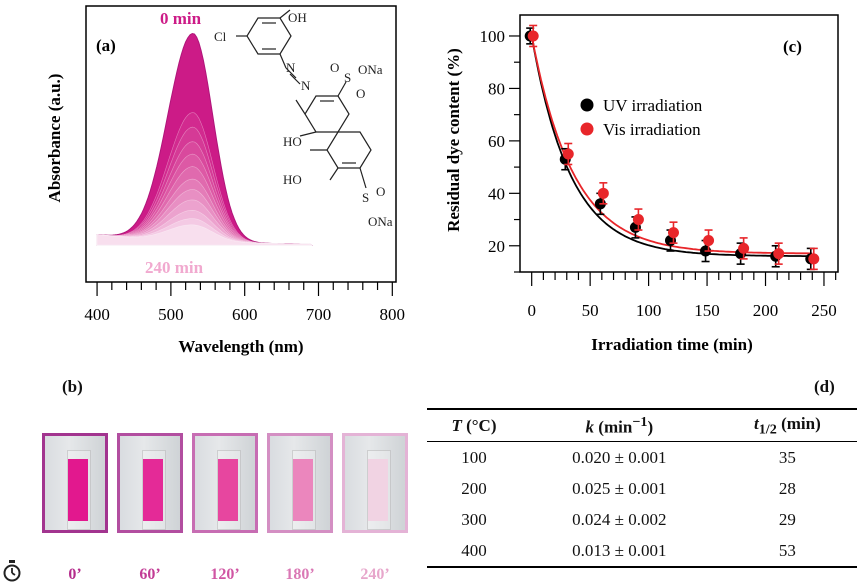 Image resolution: width=858 pixels, height=587 pixels. Describe the element at coordinates (291, 67) in the screenshot. I see `azo-n1: N` at that location.